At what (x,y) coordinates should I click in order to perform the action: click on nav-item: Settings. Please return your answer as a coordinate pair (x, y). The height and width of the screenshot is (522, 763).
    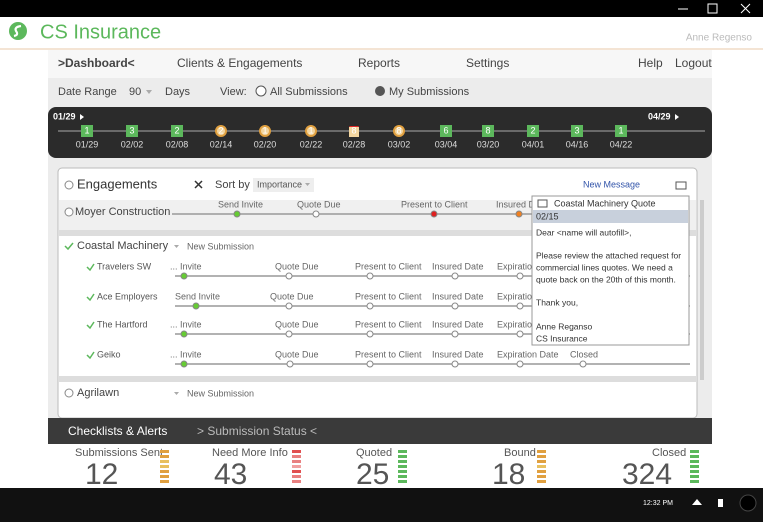
    Looking at the image, I should click on (487, 63).